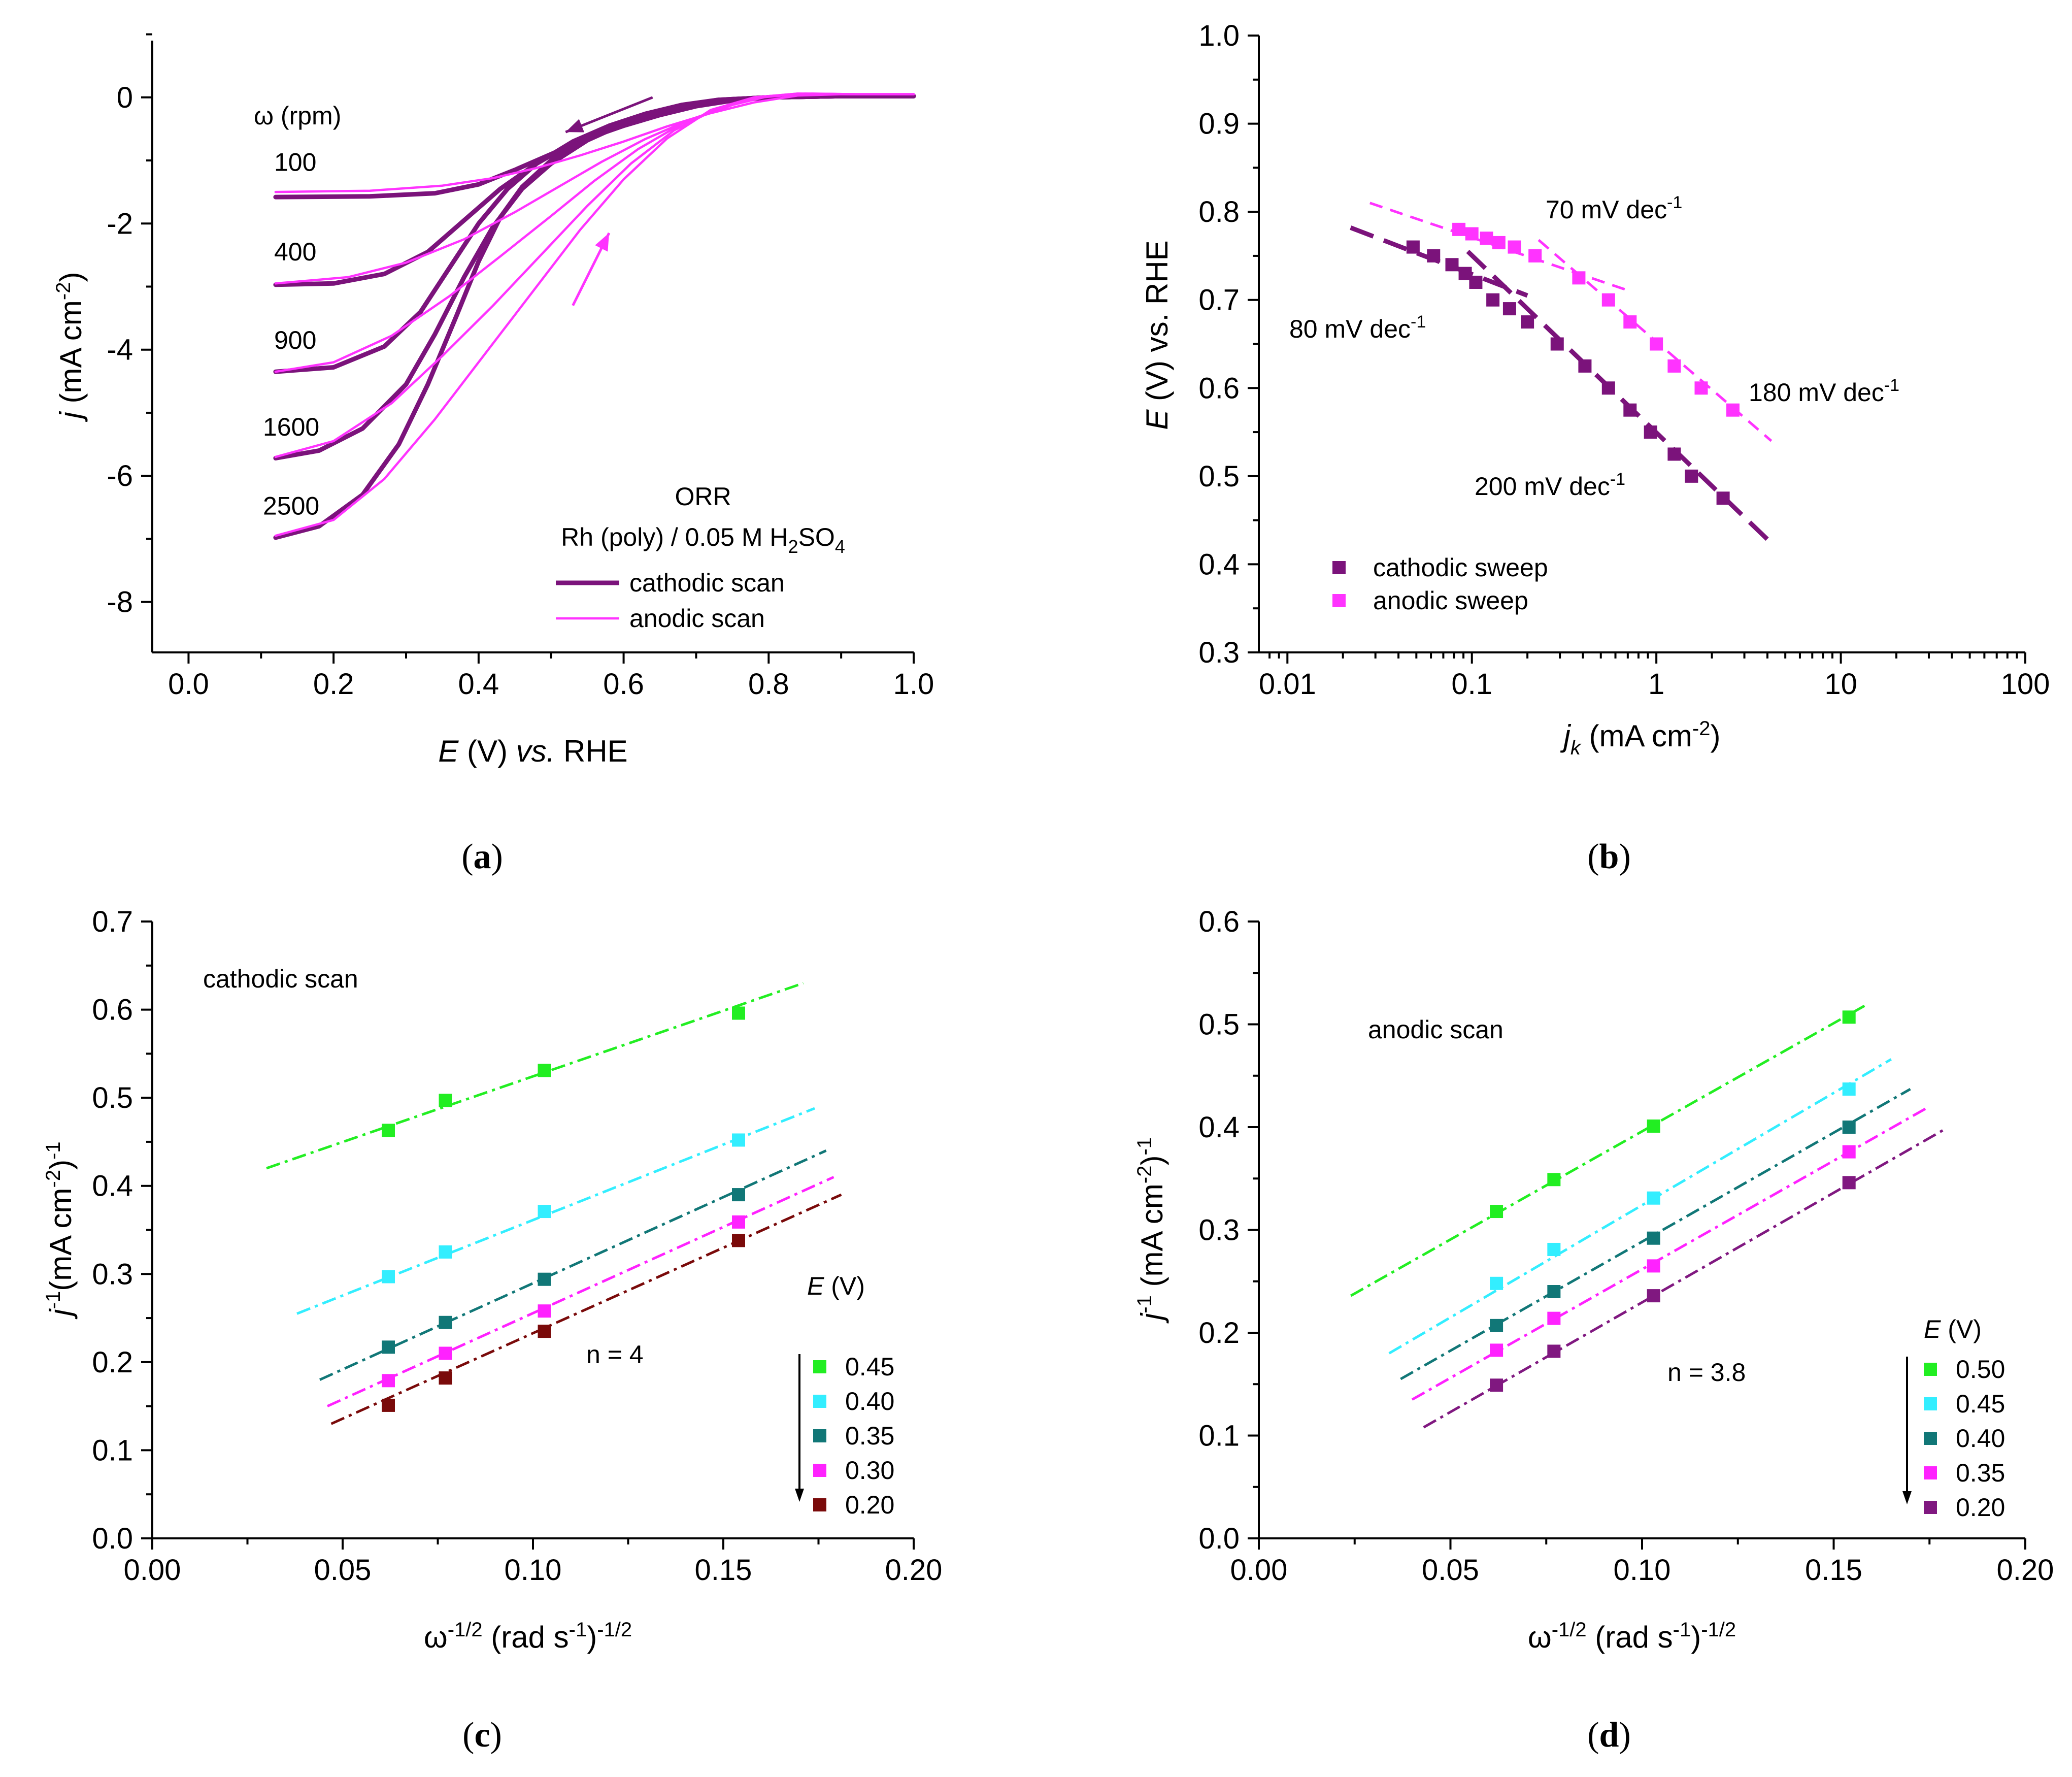 Image resolution: width=2072 pixels, height=1777 pixels. What do you see at coordinates (535, 1076) in the screenshot?
I see `fit-line-E-0.45` at bounding box center [535, 1076].